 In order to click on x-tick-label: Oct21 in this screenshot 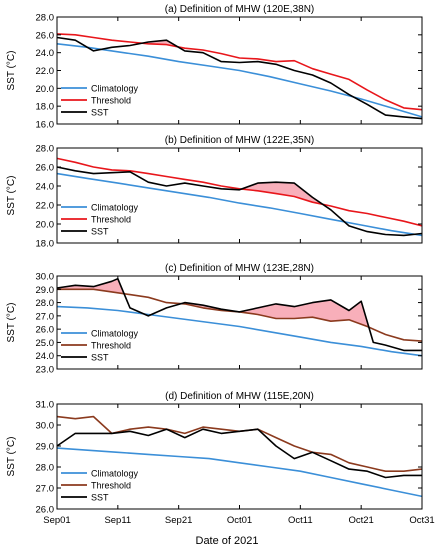, I will do `click(360, 520)`.